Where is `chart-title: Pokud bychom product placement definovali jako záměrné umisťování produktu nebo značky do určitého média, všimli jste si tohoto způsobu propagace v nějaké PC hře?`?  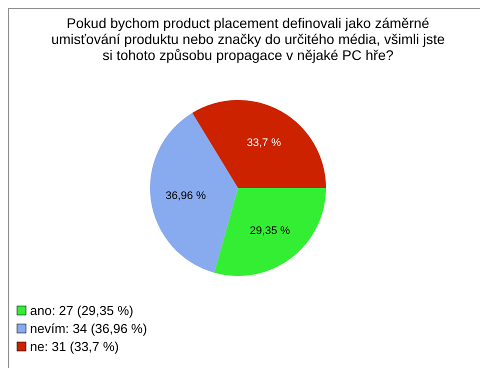
chart-title: Pokud bychom product placement definovali jako záměrné umisťování produktu nebo značky do určitého média, všimli jste si tohoto způsobu propagace v nějaké PC hře? is located at coordinates (248, 39).